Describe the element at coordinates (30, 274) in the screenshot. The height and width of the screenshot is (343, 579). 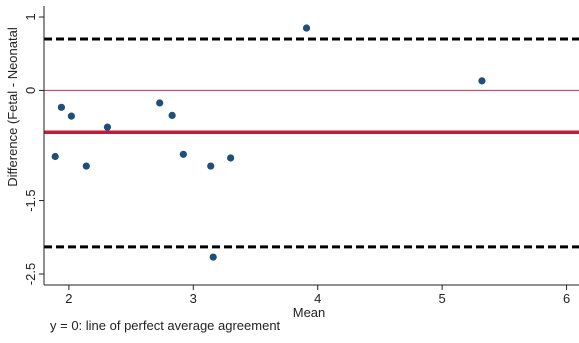
I see `y-tick-label: -2.5` at that location.